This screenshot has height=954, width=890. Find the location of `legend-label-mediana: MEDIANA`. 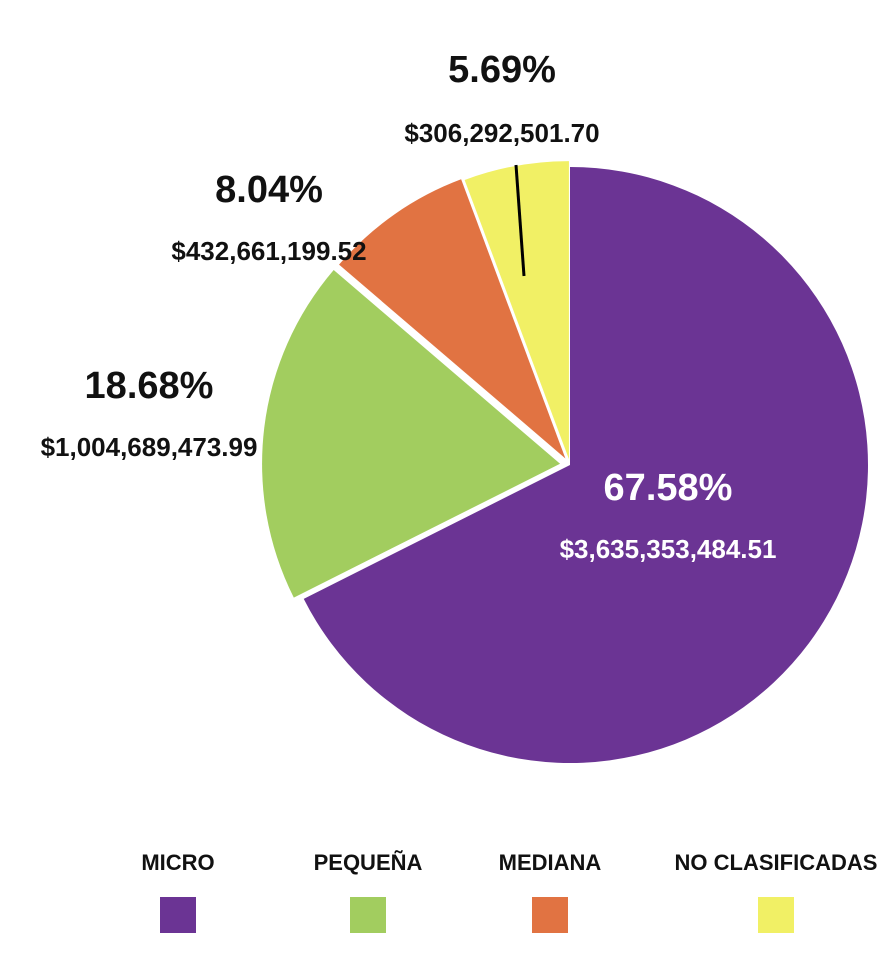

legend-label-mediana: MEDIANA is located at coordinates (550, 862).